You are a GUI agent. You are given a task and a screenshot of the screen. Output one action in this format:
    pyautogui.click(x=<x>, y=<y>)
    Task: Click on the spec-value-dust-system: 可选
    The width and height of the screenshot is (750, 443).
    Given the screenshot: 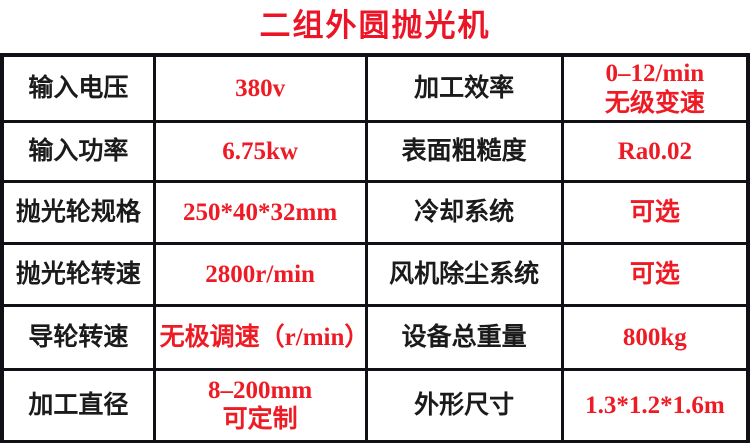 What is the action you would take?
    pyautogui.click(x=655, y=274)
    